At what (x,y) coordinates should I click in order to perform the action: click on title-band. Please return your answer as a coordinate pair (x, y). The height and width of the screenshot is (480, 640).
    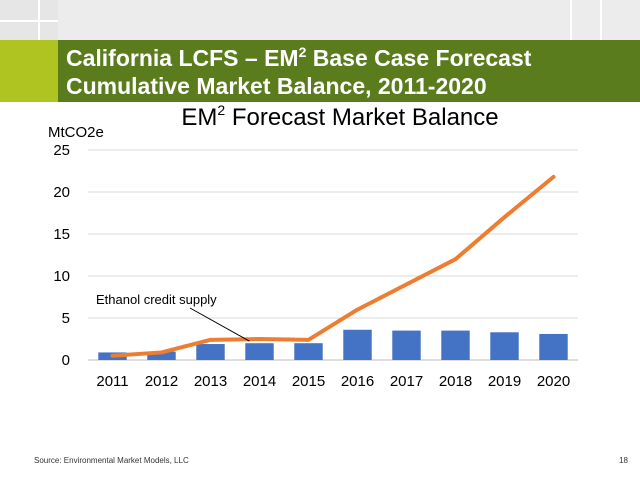
    Looking at the image, I should click on (349, 71).